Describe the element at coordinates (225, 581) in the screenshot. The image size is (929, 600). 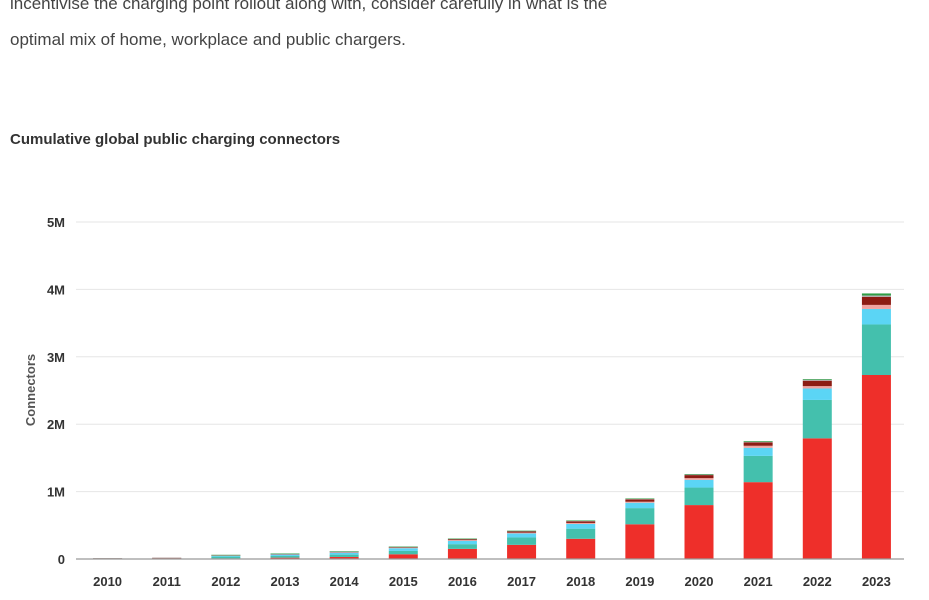
I see `x-tick-label: 2012` at that location.